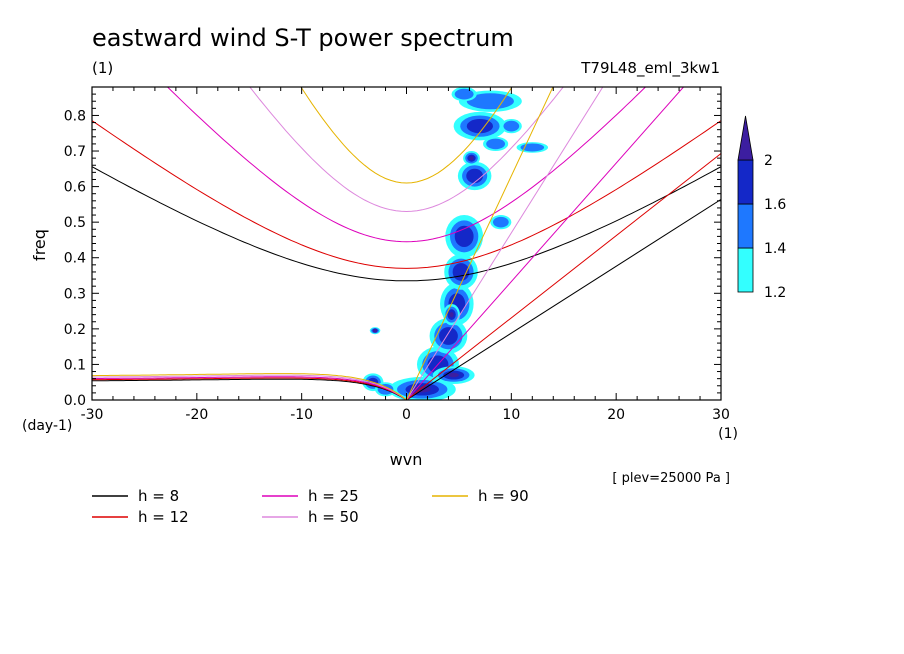 This screenshot has height=654, width=904. Describe the element at coordinates (721, 415) in the screenshot. I see `x-tick-label-6: 30` at that location.